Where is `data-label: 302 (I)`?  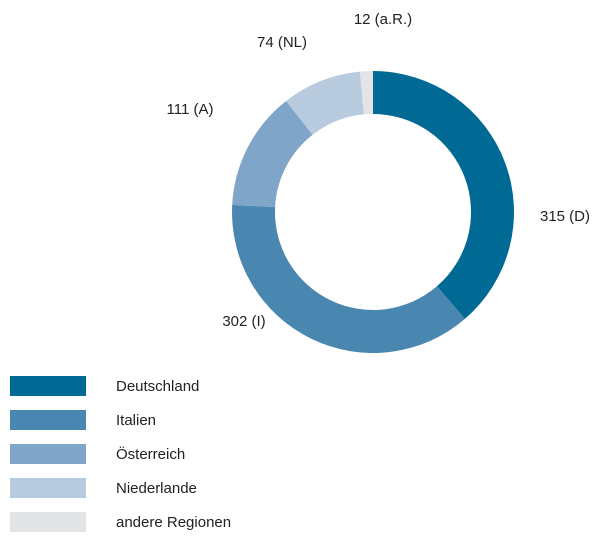
data-label: 302 (I) is located at coordinates (243, 321).